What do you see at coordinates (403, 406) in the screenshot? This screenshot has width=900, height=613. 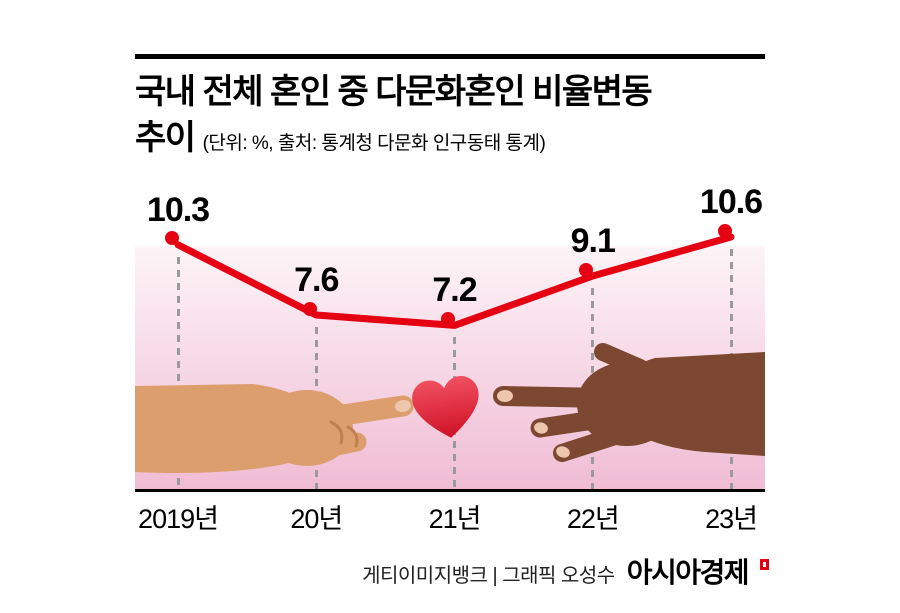 I see `left-fingernail` at bounding box center [403, 406].